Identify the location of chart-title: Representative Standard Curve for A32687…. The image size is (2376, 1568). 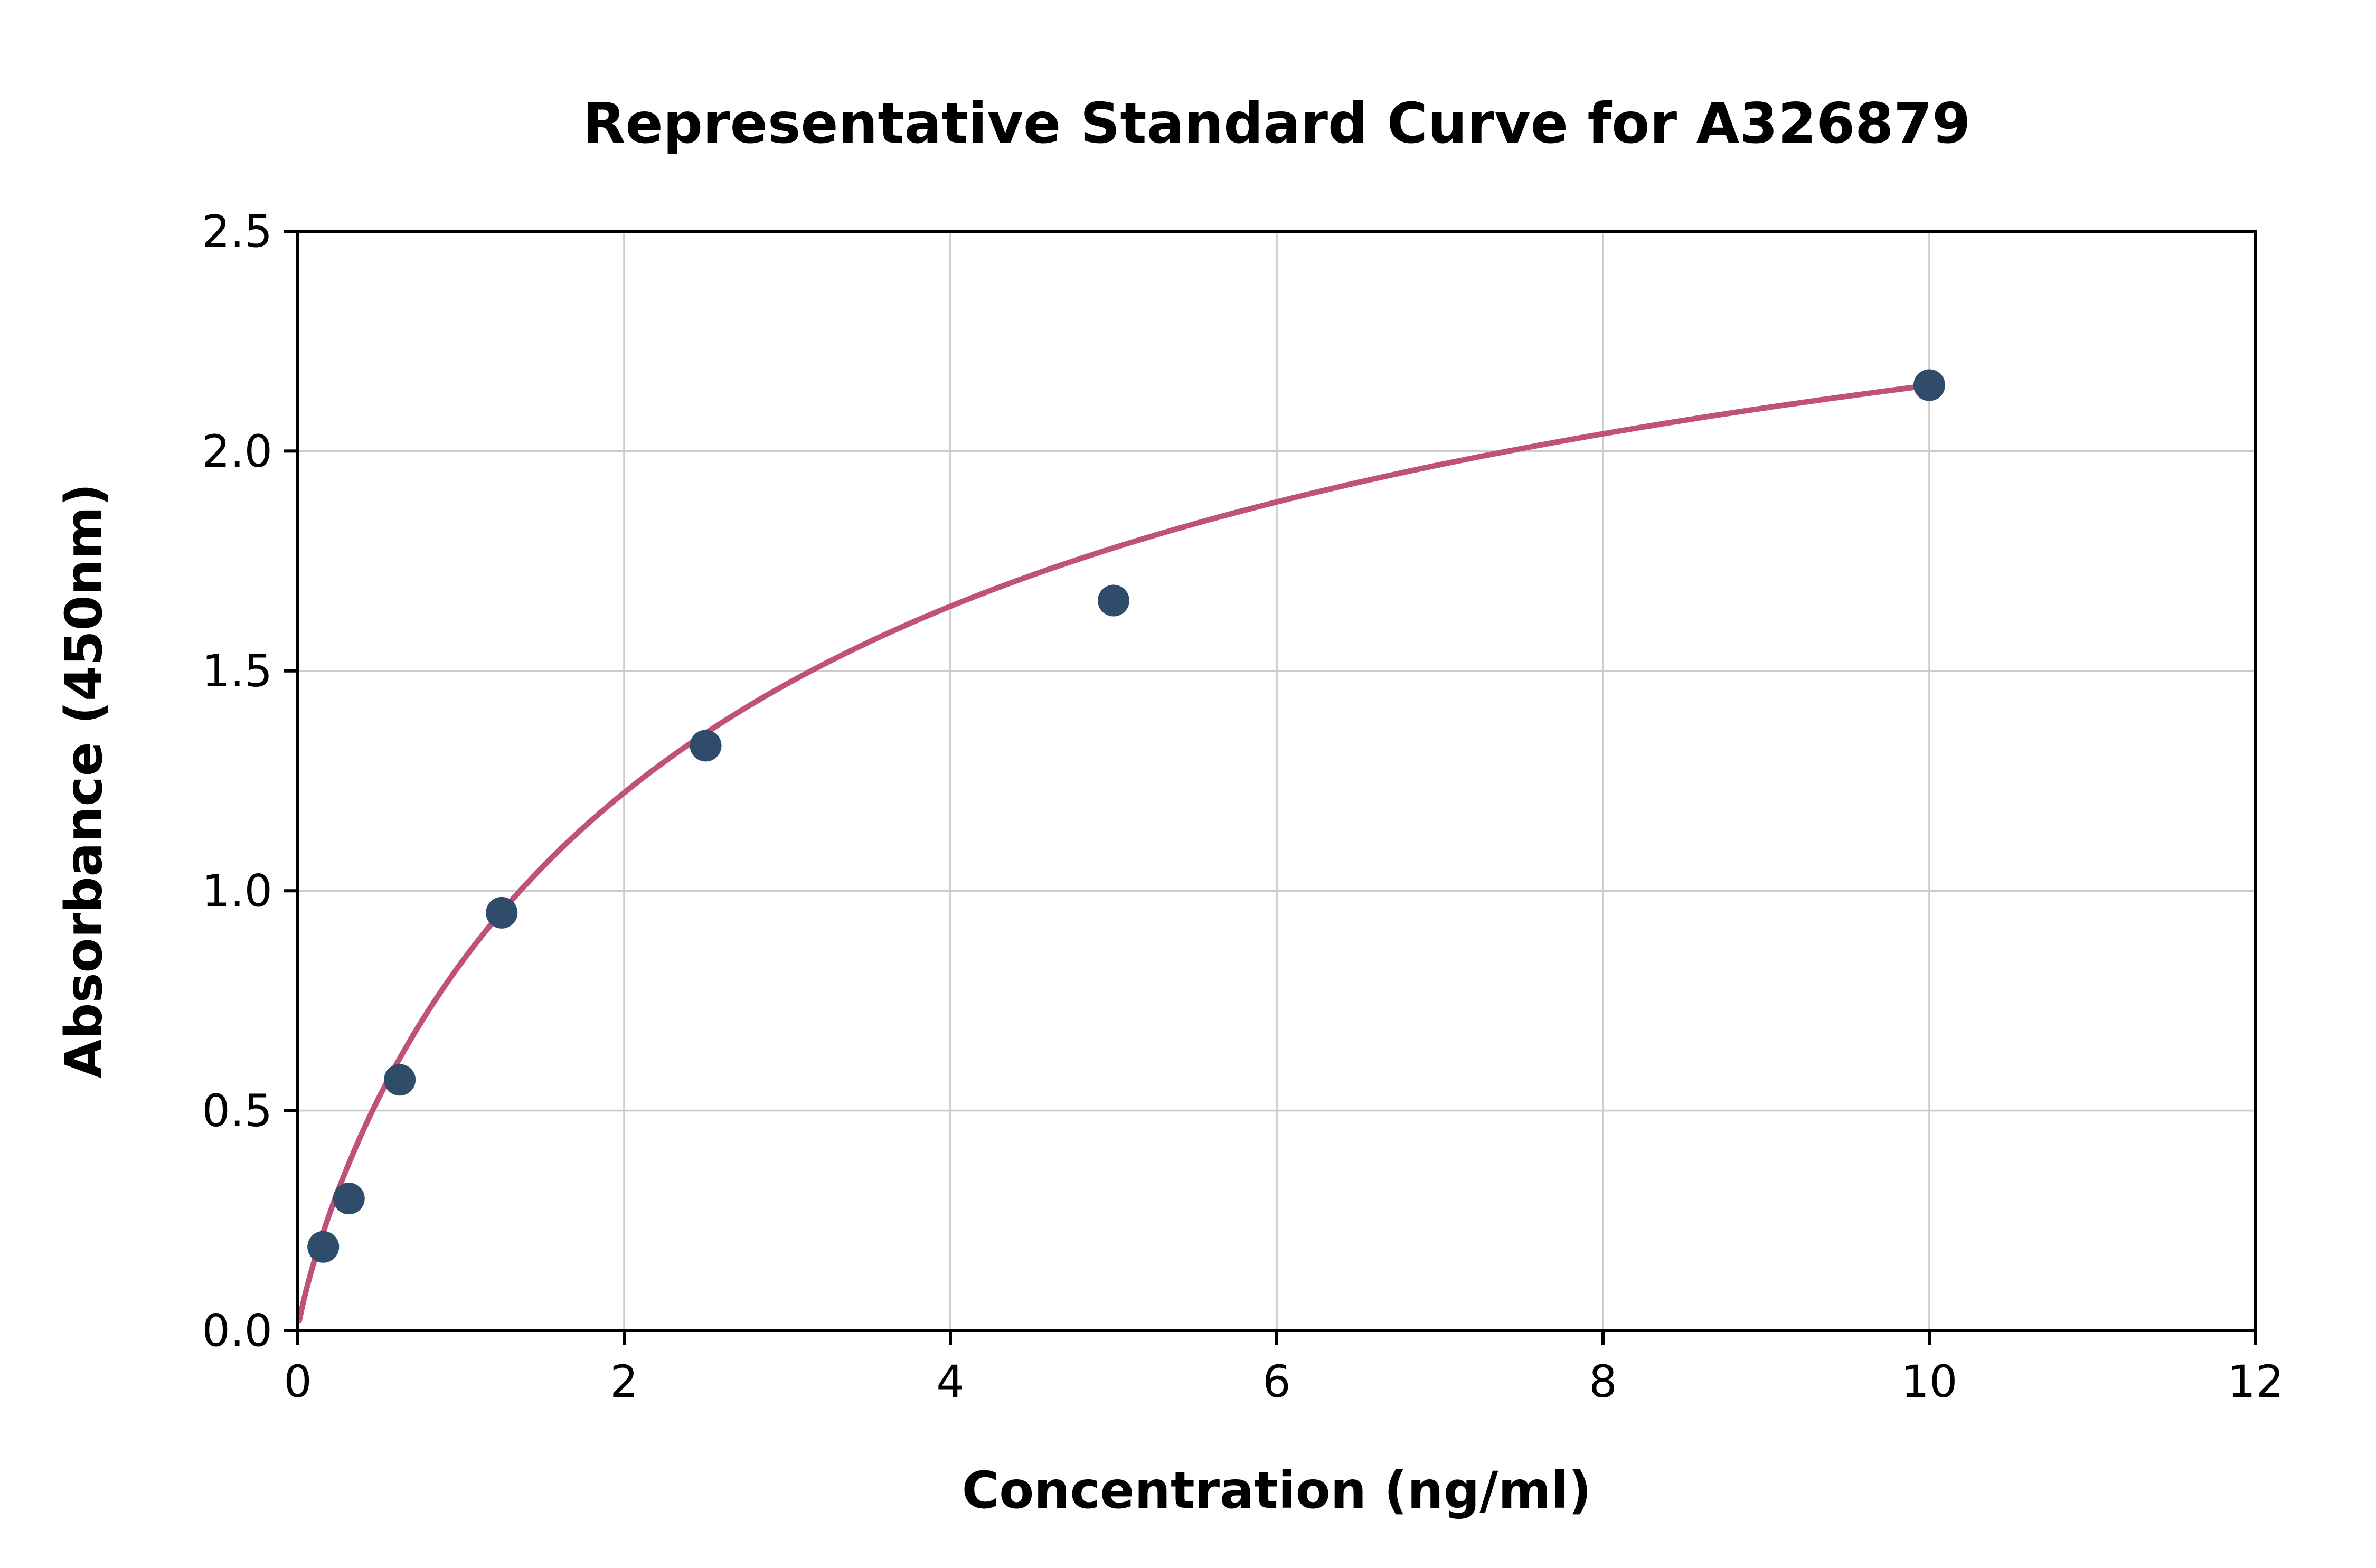
(1277, 123).